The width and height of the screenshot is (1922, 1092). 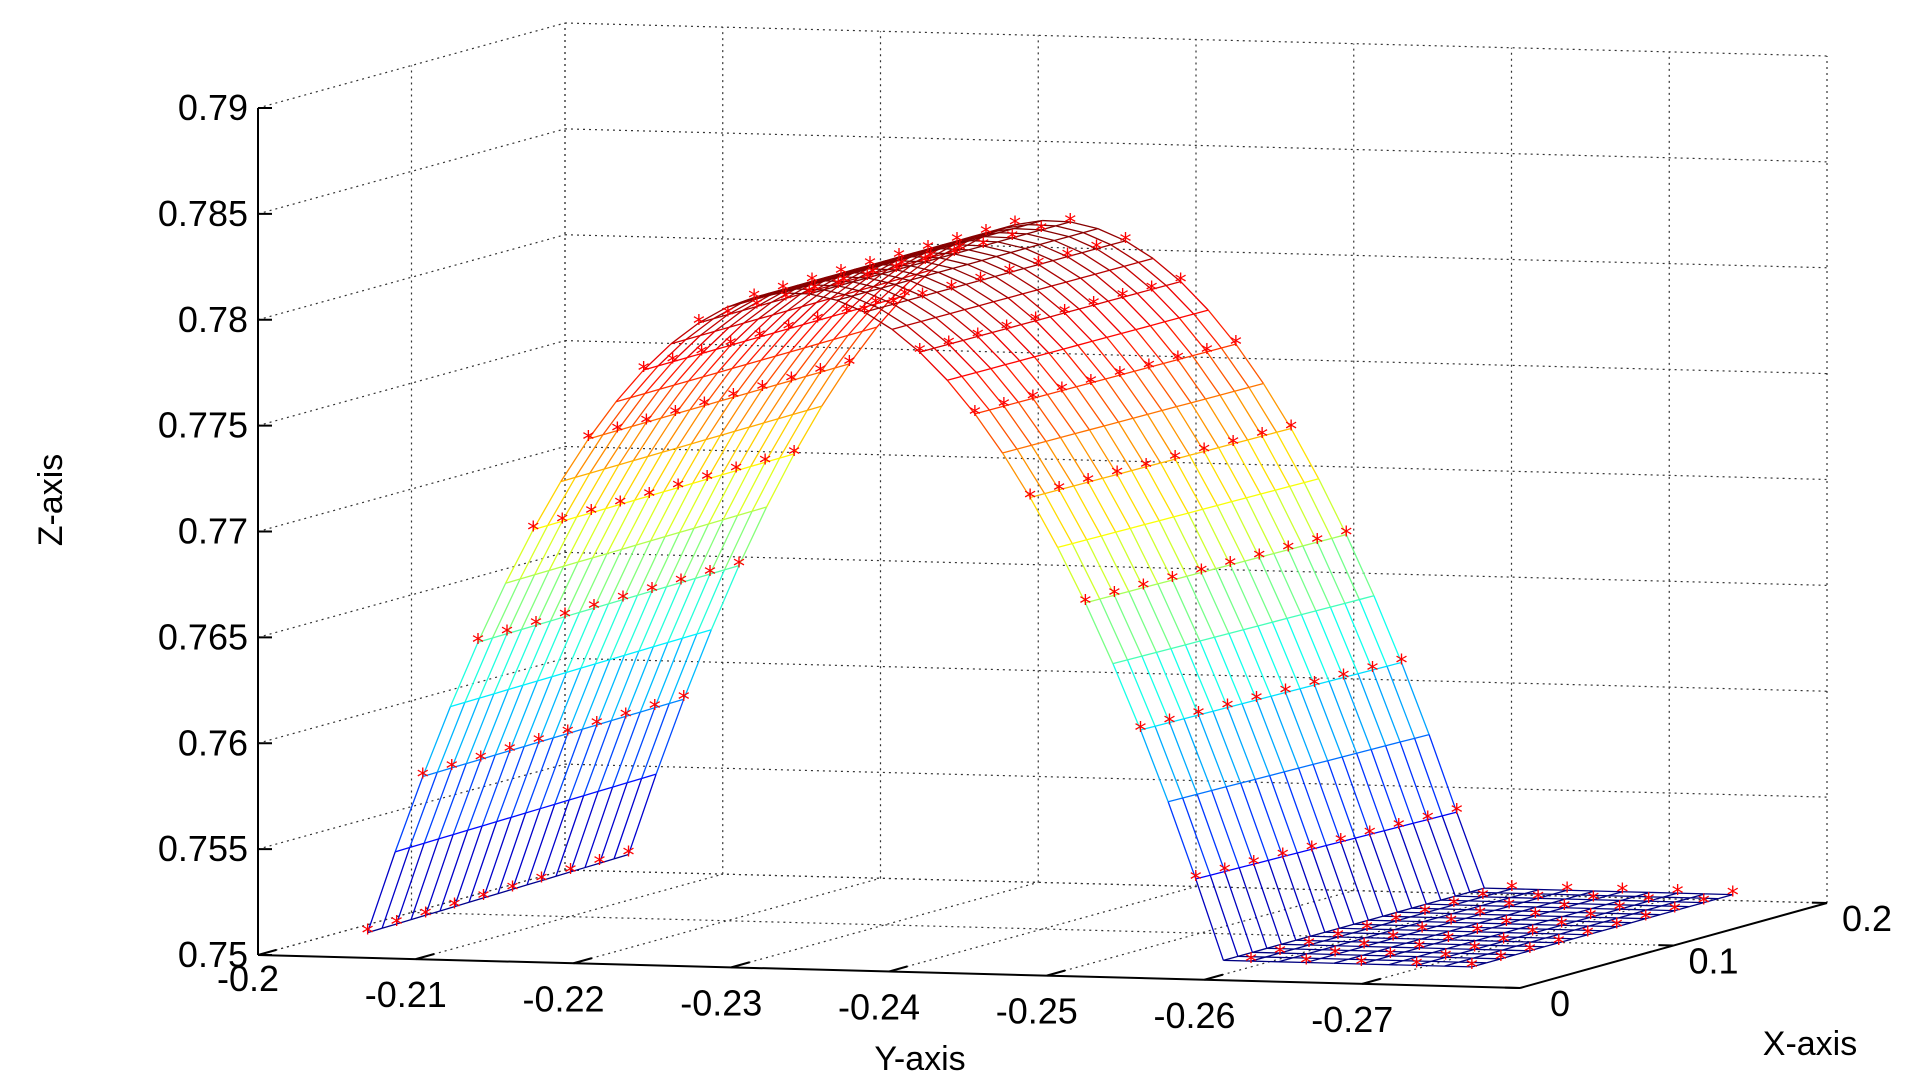 I want to click on y-tick-label: -0.2, so click(x=248, y=978).